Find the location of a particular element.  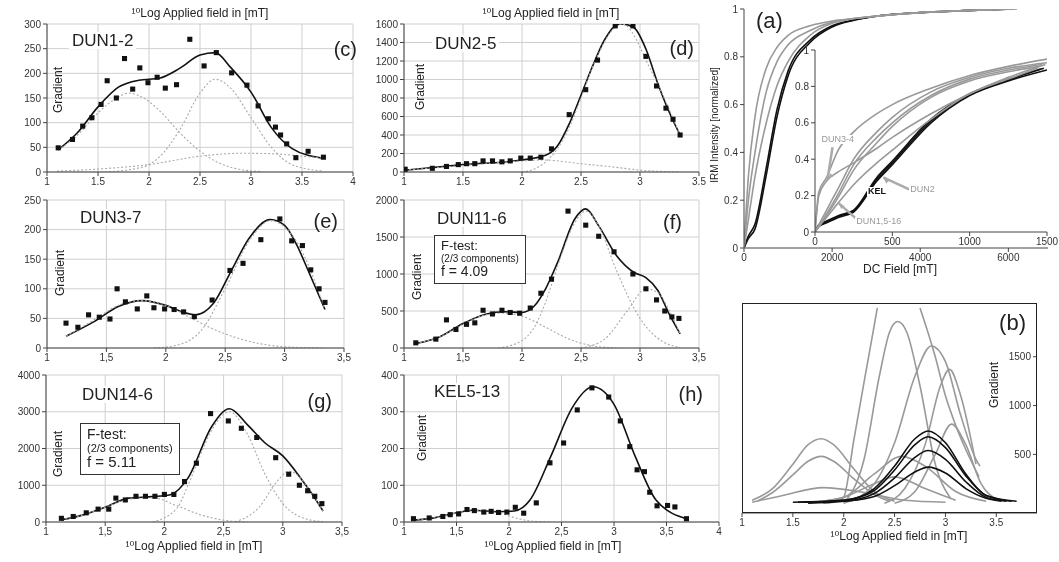

chart-title: KEL5-13 is located at coordinates (467, 391).